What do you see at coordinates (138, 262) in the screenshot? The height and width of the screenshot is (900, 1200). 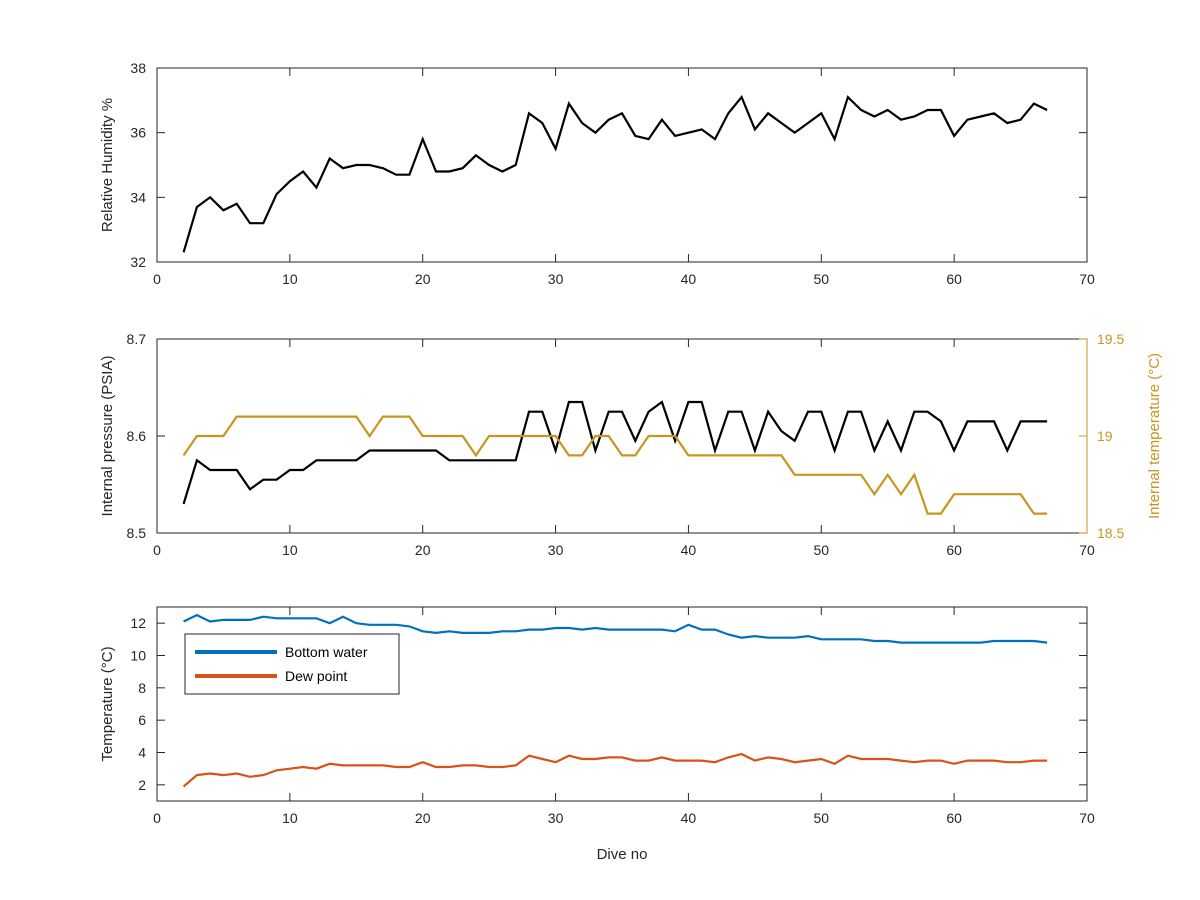 I see `y-tick-label: 32` at bounding box center [138, 262].